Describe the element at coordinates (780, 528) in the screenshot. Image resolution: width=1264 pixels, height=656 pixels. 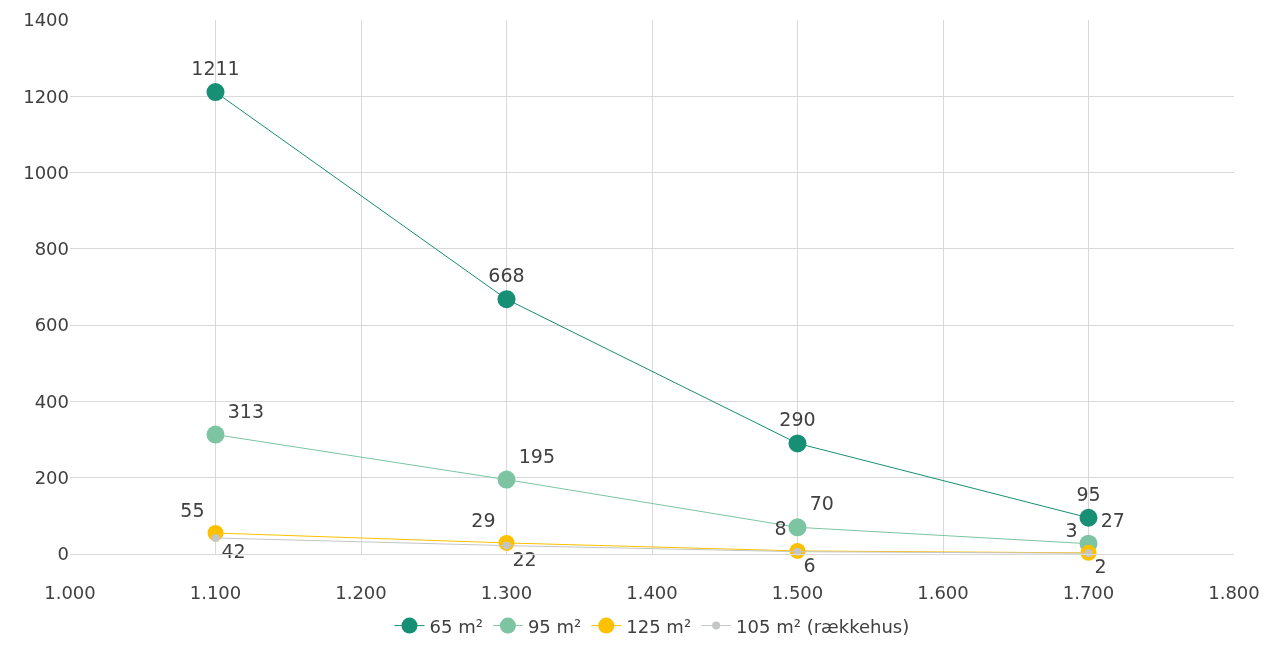
I see `data-label: 8` at that location.